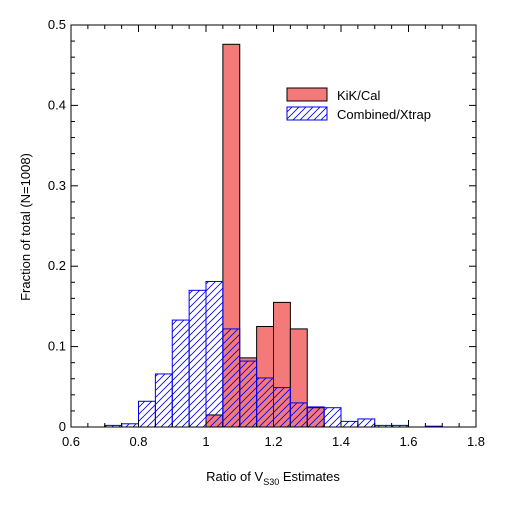 This screenshot has height=505, width=511. Describe the element at coordinates (205, 441) in the screenshot. I see `x-tick-label: 1` at that location.